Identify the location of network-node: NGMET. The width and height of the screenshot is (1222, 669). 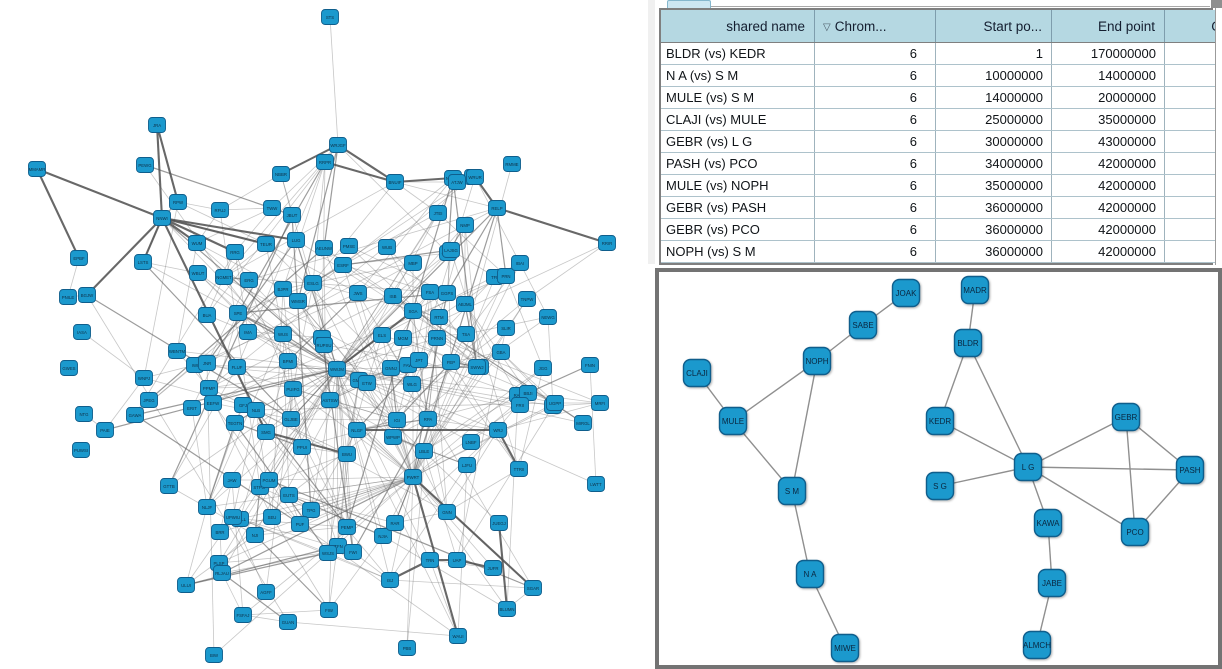
(224, 277).